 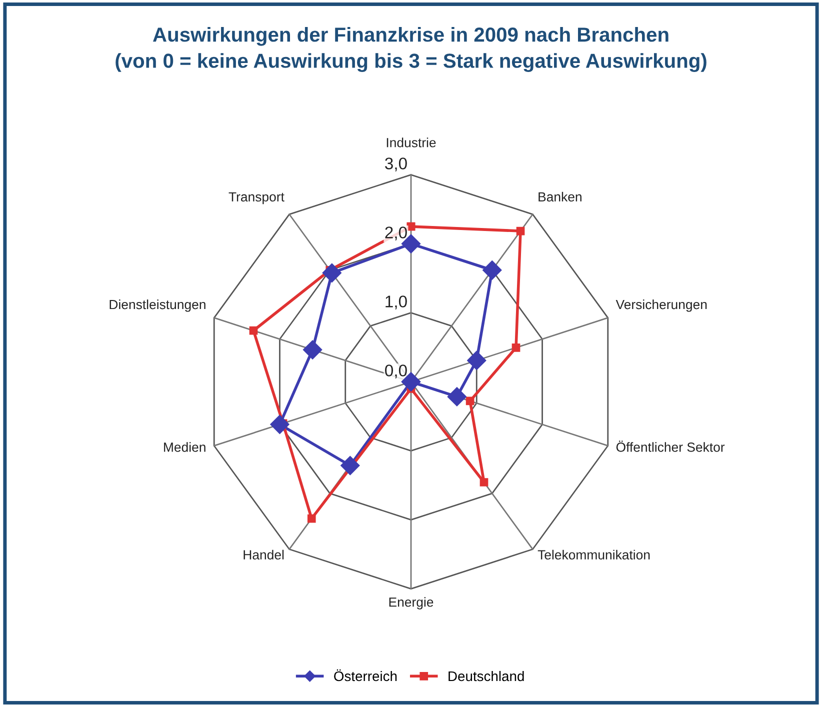 I want to click on spoke-label: Medien, so click(x=185, y=447).